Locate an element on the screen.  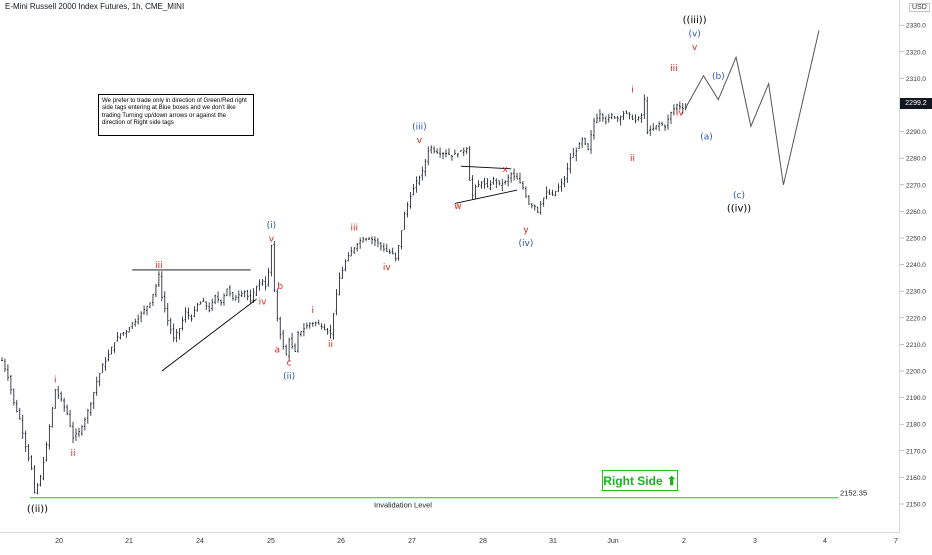
right-side-tag: Right Side ⬆ is located at coordinates (640, 480).